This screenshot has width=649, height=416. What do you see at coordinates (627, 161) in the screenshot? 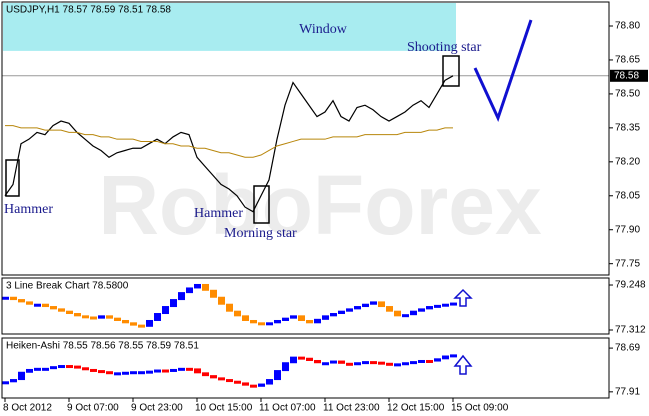
I see `y-tick-label: 78.20` at bounding box center [627, 161].